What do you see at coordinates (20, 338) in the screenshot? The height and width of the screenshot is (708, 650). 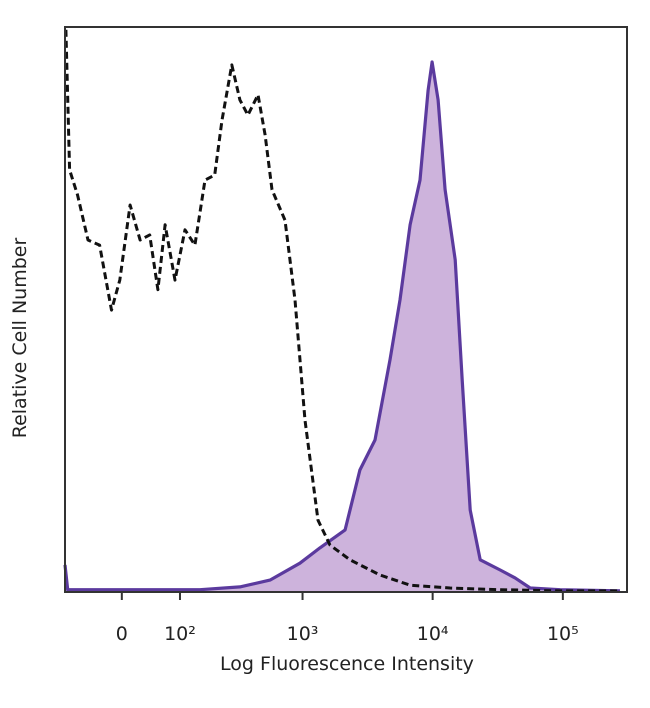 I see `y-axis-title: Relative Cell Number` at bounding box center [20, 338].